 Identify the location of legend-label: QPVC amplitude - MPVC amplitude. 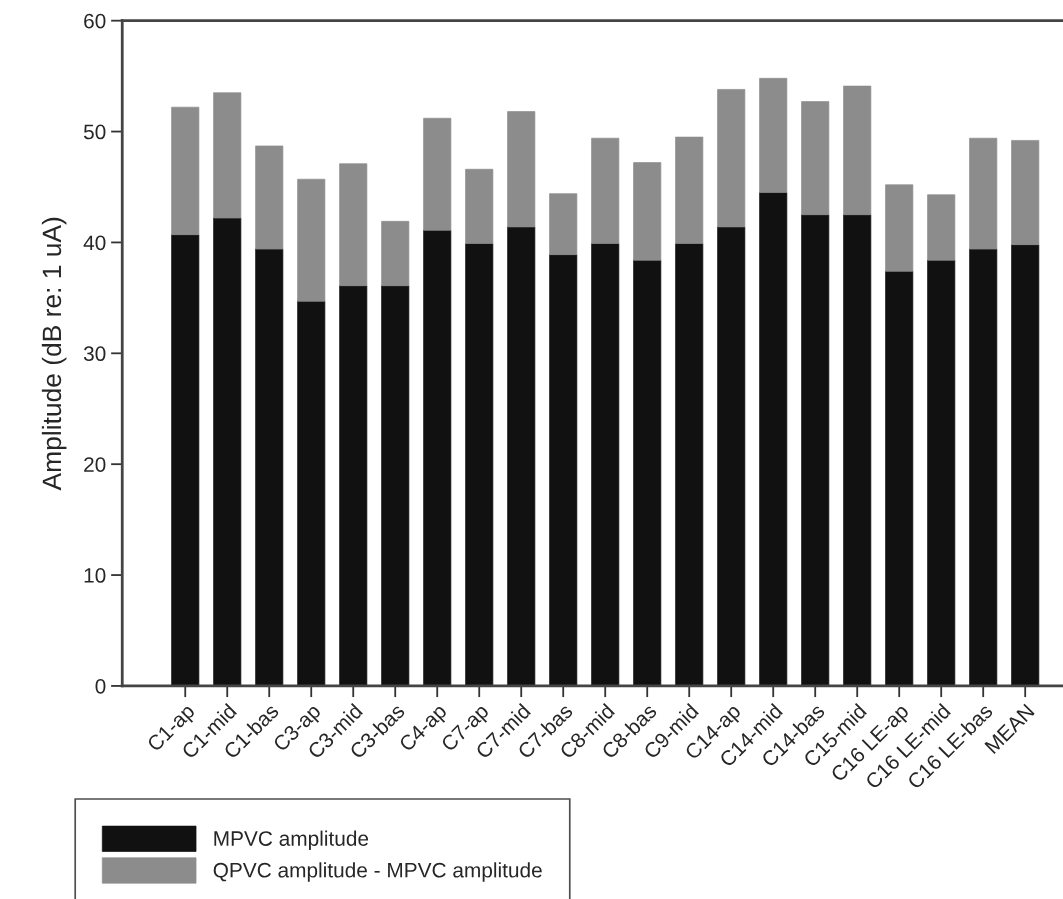
(377, 872).